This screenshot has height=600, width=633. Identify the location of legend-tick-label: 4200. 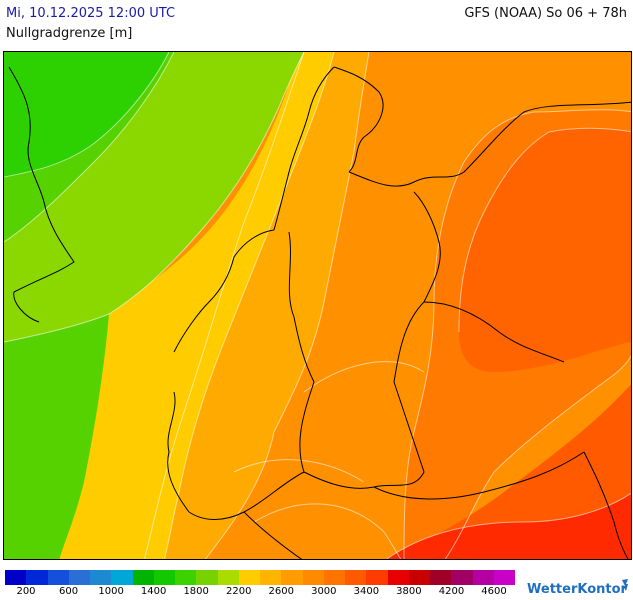
(451, 591).